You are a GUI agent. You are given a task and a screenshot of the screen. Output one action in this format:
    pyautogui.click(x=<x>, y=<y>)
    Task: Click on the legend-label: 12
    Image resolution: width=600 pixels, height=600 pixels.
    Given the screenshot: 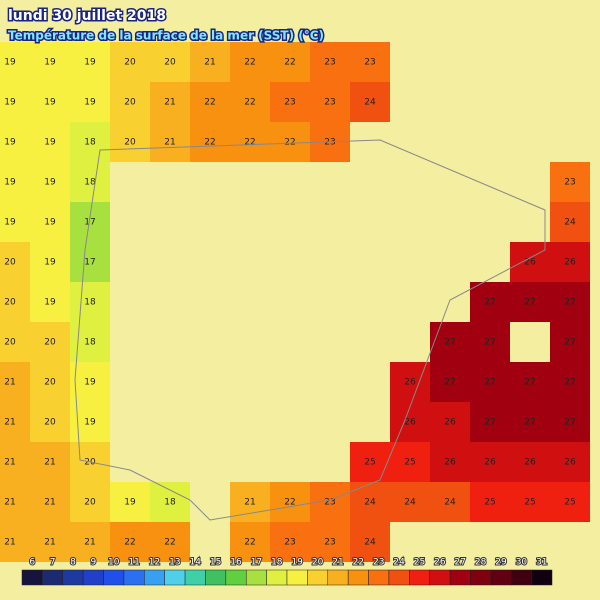 What is the action you would take?
    pyautogui.click(x=154, y=563)
    